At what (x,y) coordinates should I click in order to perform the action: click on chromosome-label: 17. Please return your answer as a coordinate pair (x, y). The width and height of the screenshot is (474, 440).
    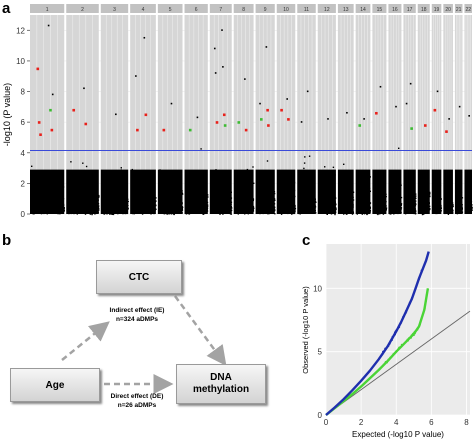
    Looking at the image, I should click on (410, 10).